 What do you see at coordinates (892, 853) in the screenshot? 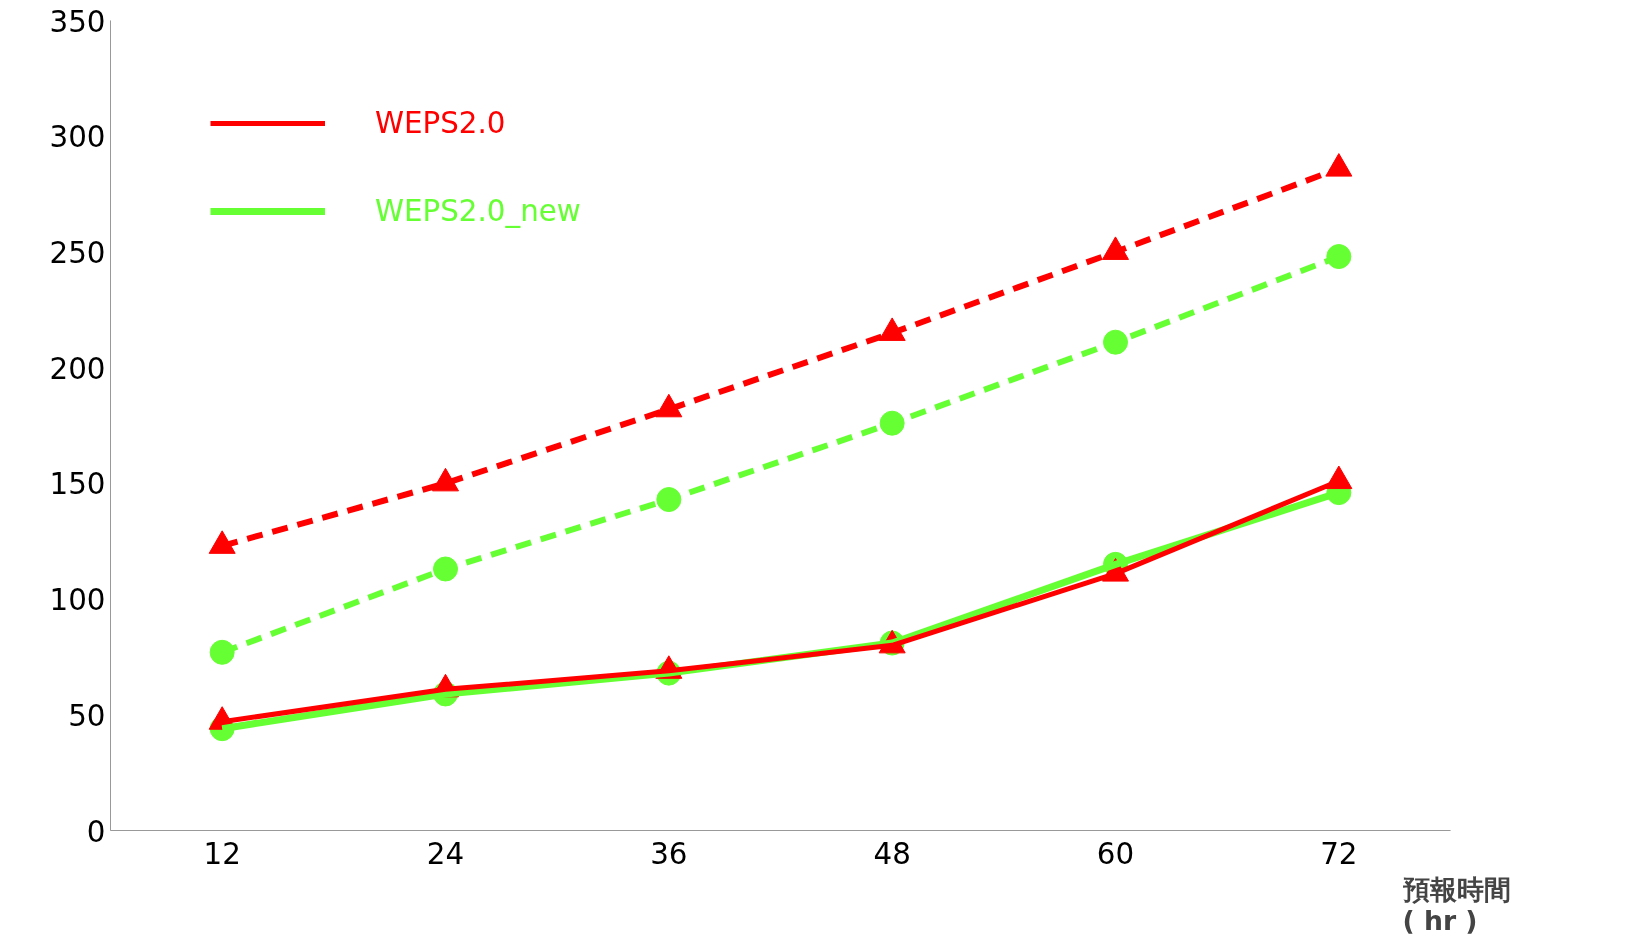
I see `x-tick-label: 48` at bounding box center [892, 853].